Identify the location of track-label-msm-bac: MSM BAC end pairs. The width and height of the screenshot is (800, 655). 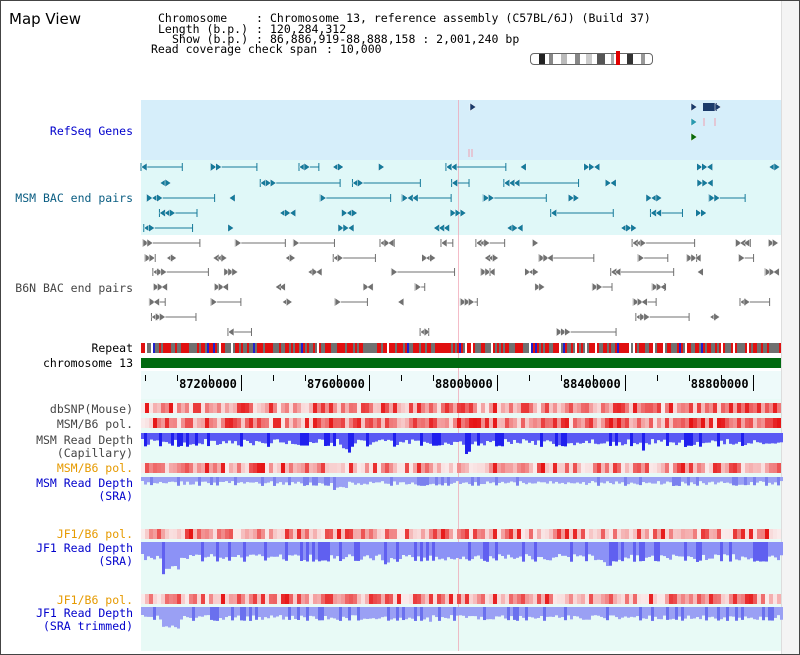
(74, 198).